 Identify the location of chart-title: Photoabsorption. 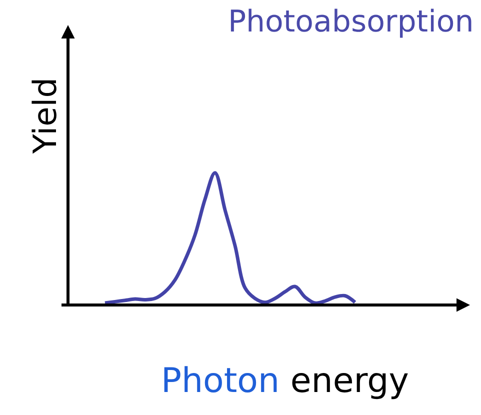
(351, 22).